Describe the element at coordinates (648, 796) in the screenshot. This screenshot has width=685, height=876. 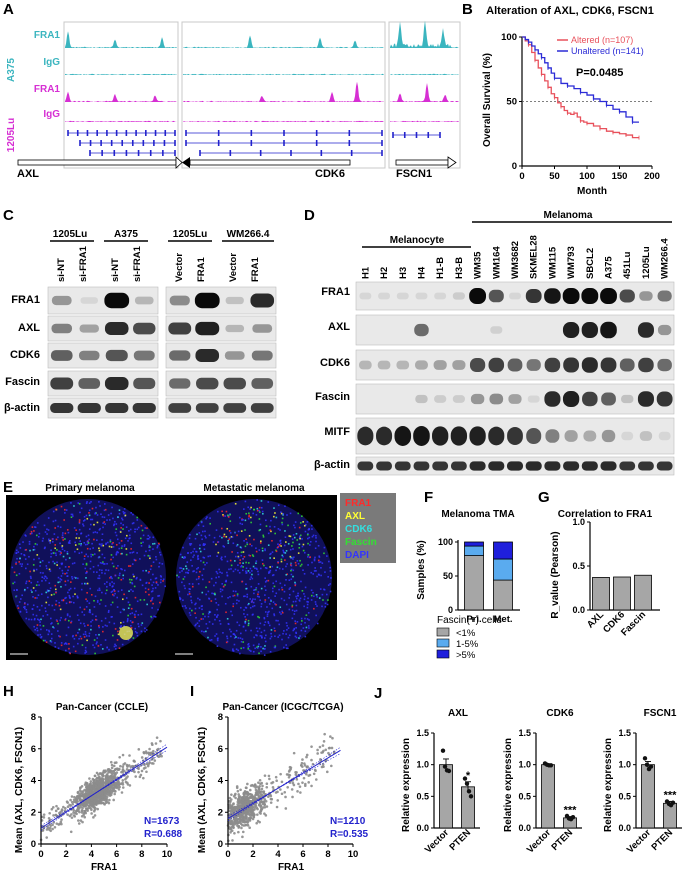
I see `expression-bar` at that location.